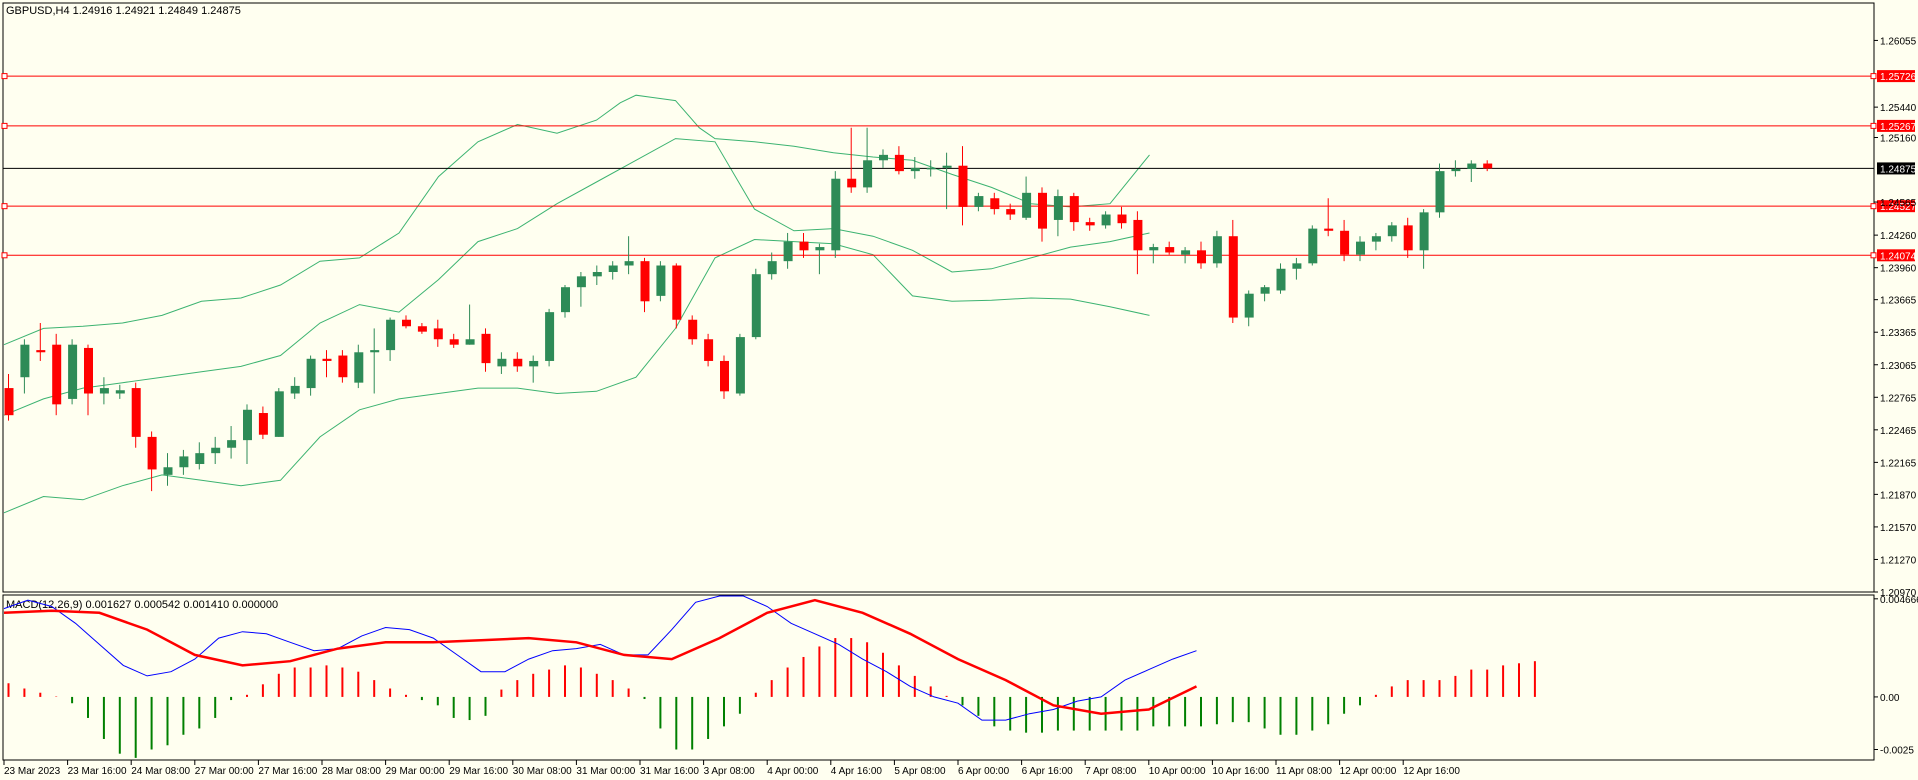 Image resolution: width=1918 pixels, height=780 pixels. What do you see at coordinates (4, 76) in the screenshot?
I see `level-handle-left` at bounding box center [4, 76].